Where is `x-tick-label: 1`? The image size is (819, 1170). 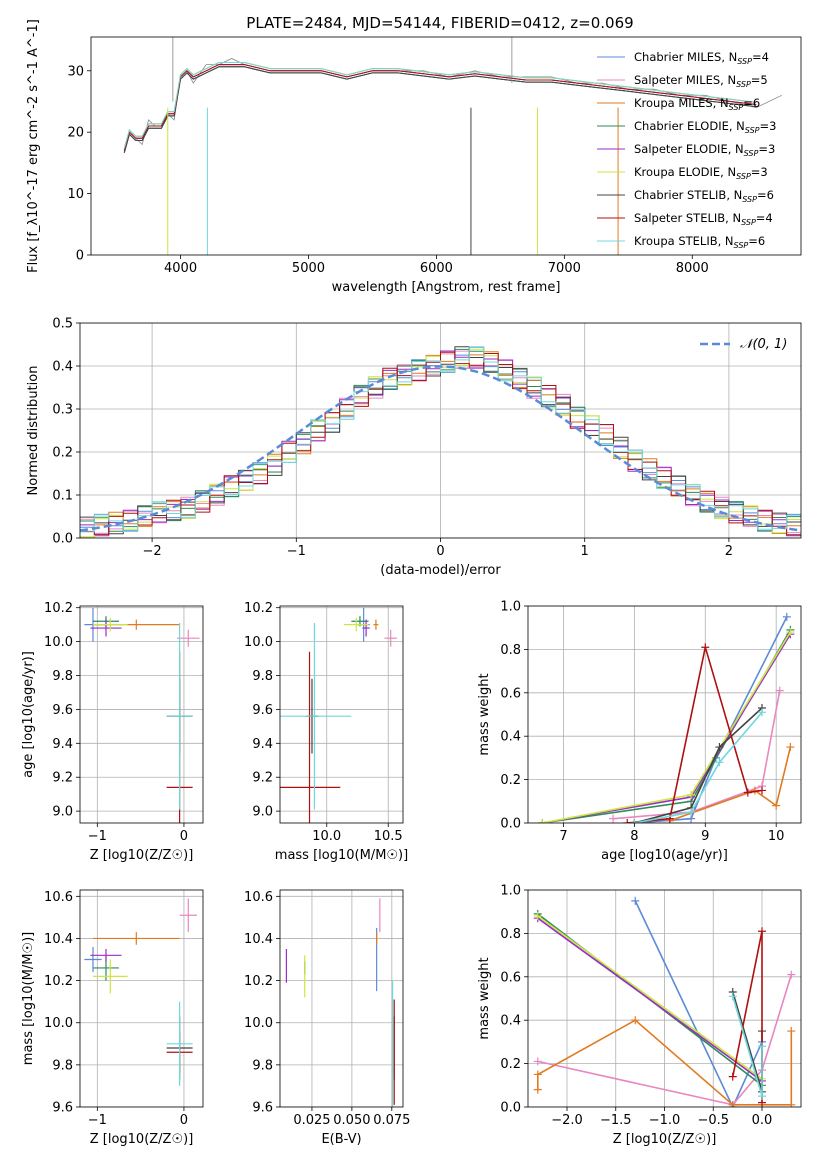 x-tick-label: 1 is located at coordinates (585, 551).